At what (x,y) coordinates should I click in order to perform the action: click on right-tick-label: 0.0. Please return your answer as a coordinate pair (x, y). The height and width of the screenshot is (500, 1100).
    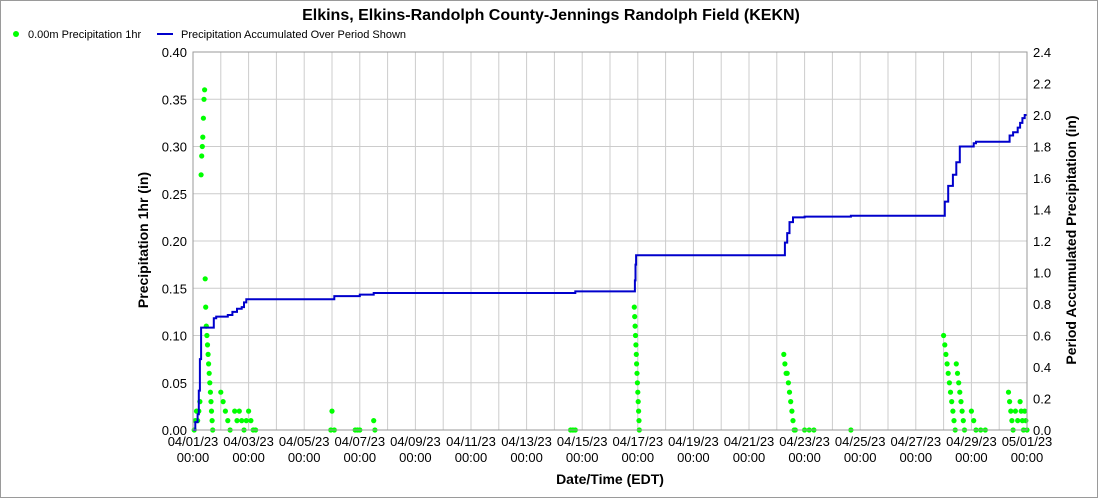
    Looking at the image, I should click on (1042, 430).